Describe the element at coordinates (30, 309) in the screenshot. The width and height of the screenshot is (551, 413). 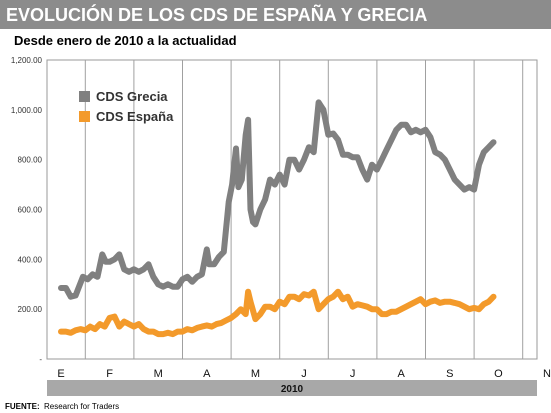
I see `y-tick-label: 200.00` at that location.